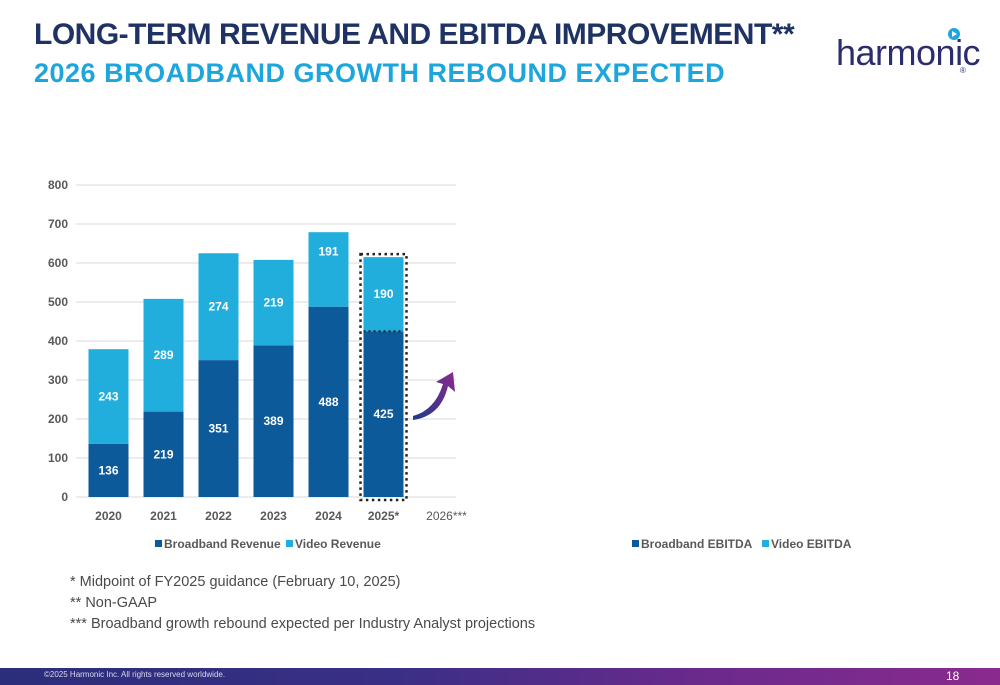  I want to click on revenue-x-tick-label: 2024, so click(328, 516).